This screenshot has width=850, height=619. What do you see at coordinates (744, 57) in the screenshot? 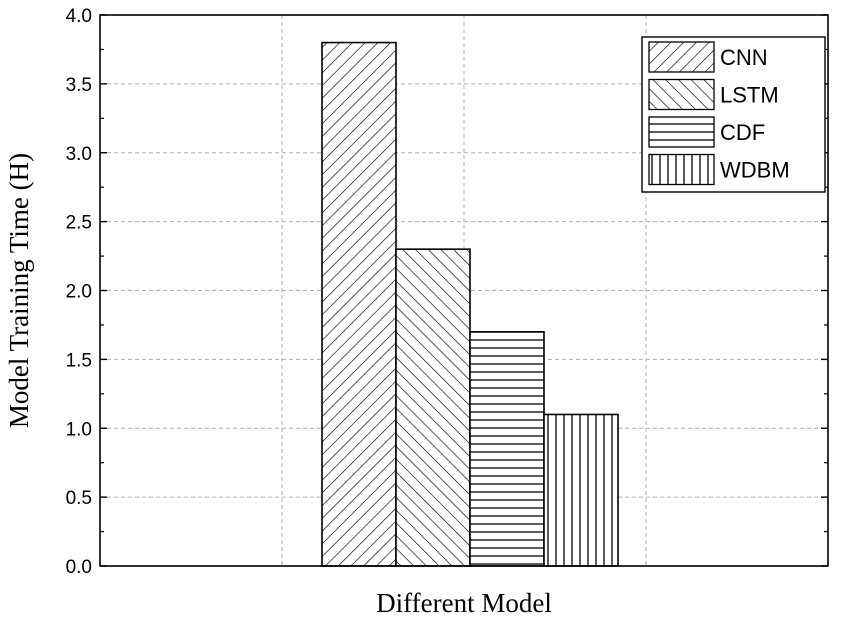
I see `legend-label-cnn: CNN` at bounding box center [744, 57].